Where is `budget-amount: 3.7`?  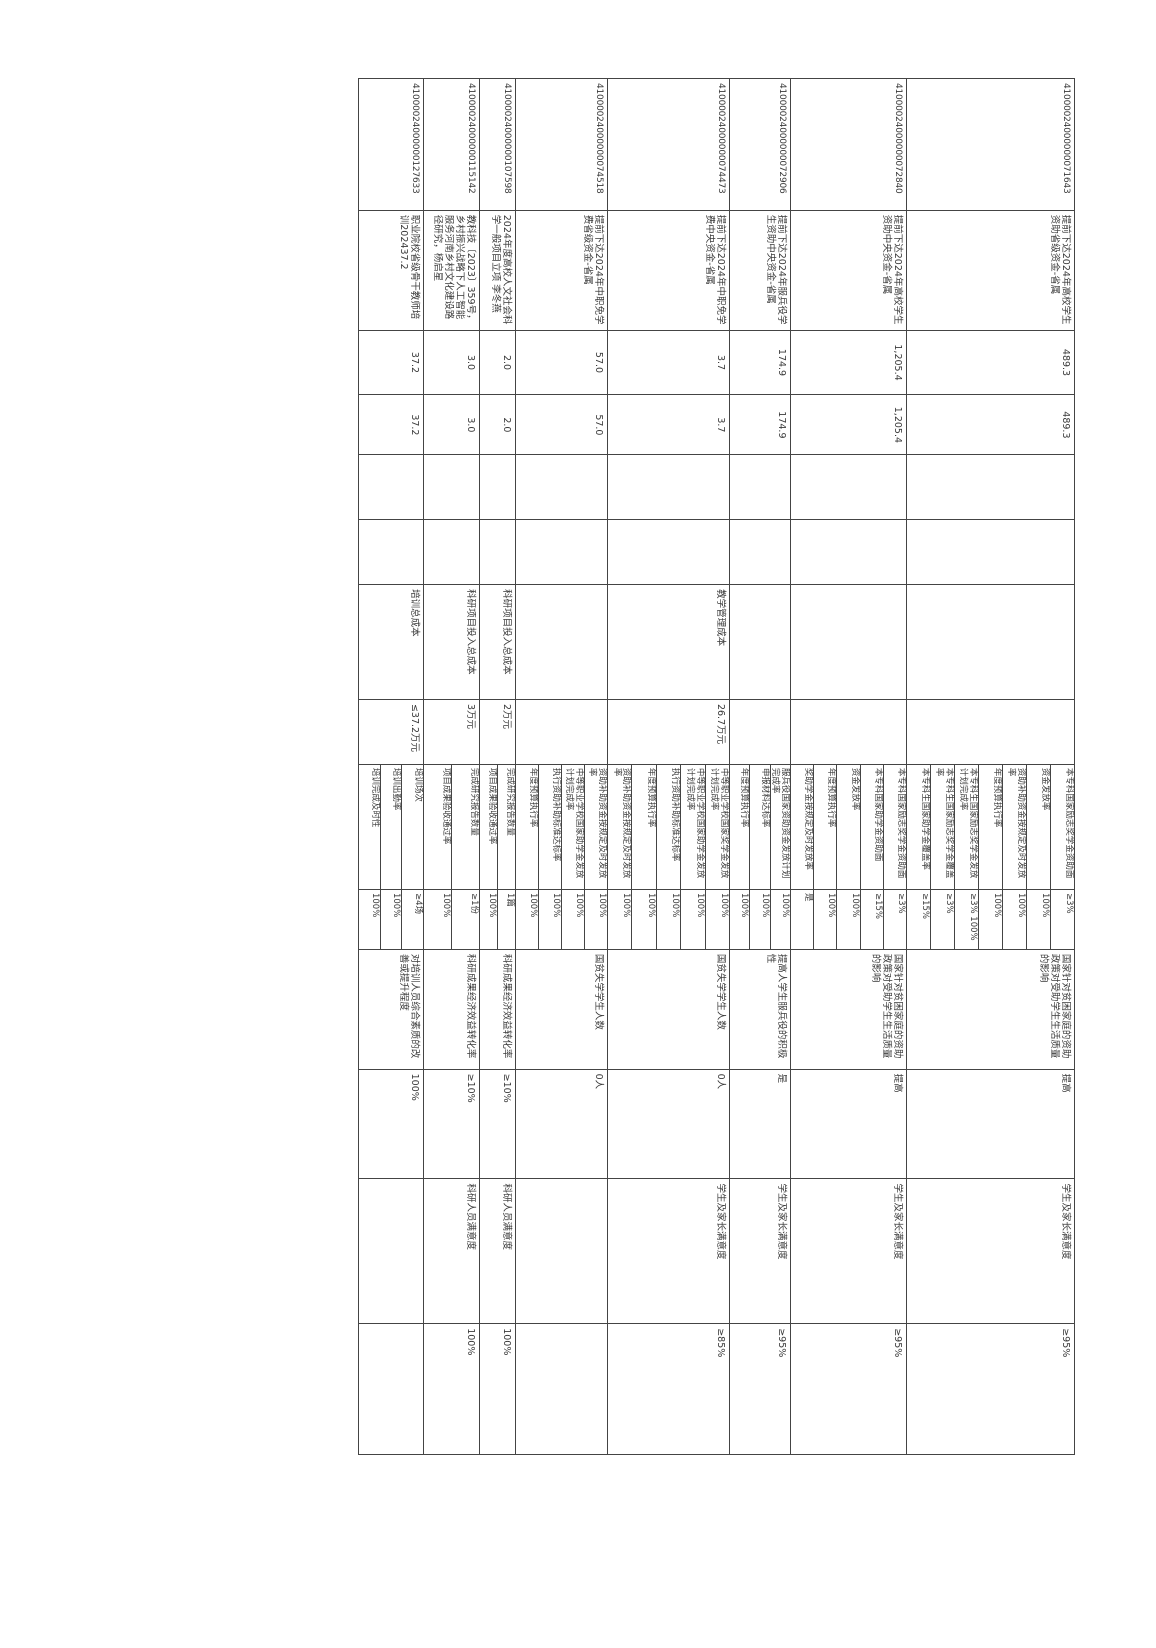
budget-amount: 3.7 is located at coordinates (668, 363).